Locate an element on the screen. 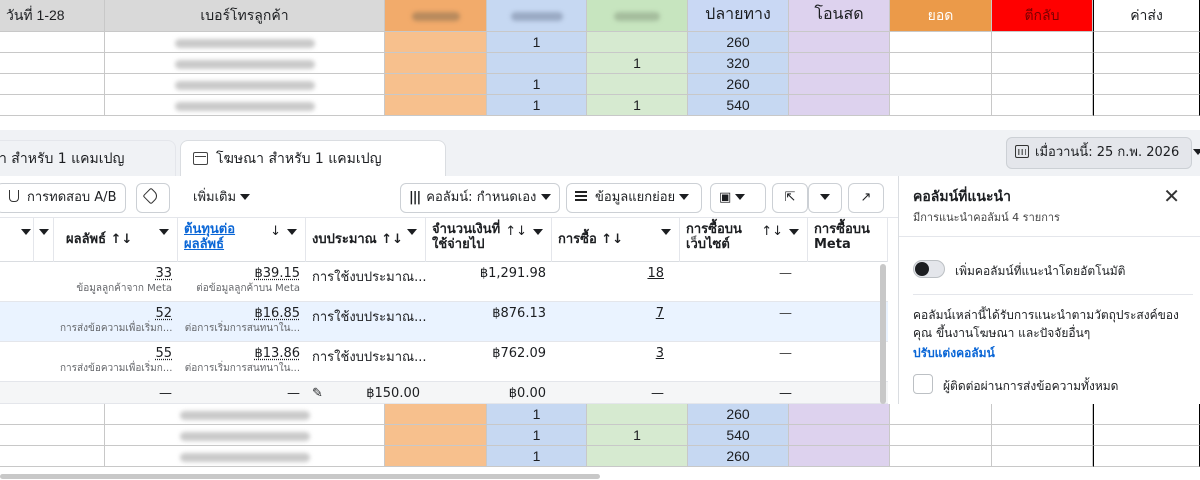 The width and height of the screenshot is (1200, 480). column-header-amount-spent: จำนวนเงินที่ใช้จ่ายไป ↑↓ is located at coordinates (489, 240).